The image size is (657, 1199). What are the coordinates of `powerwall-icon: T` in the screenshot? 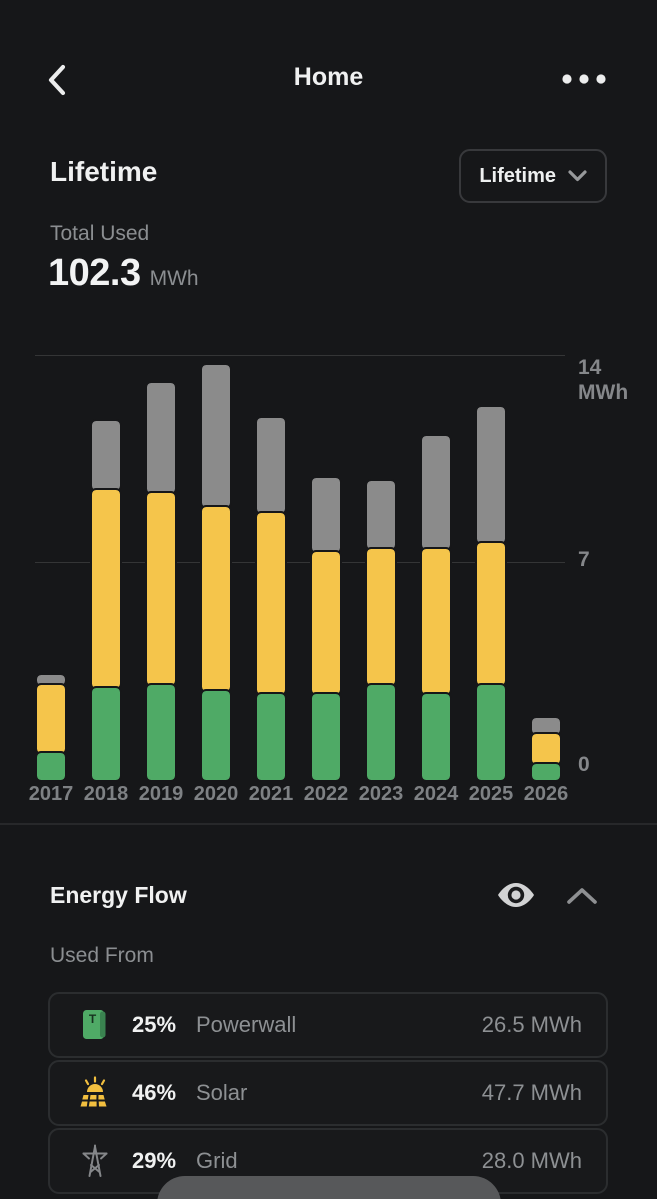 It's located at (95, 1025).